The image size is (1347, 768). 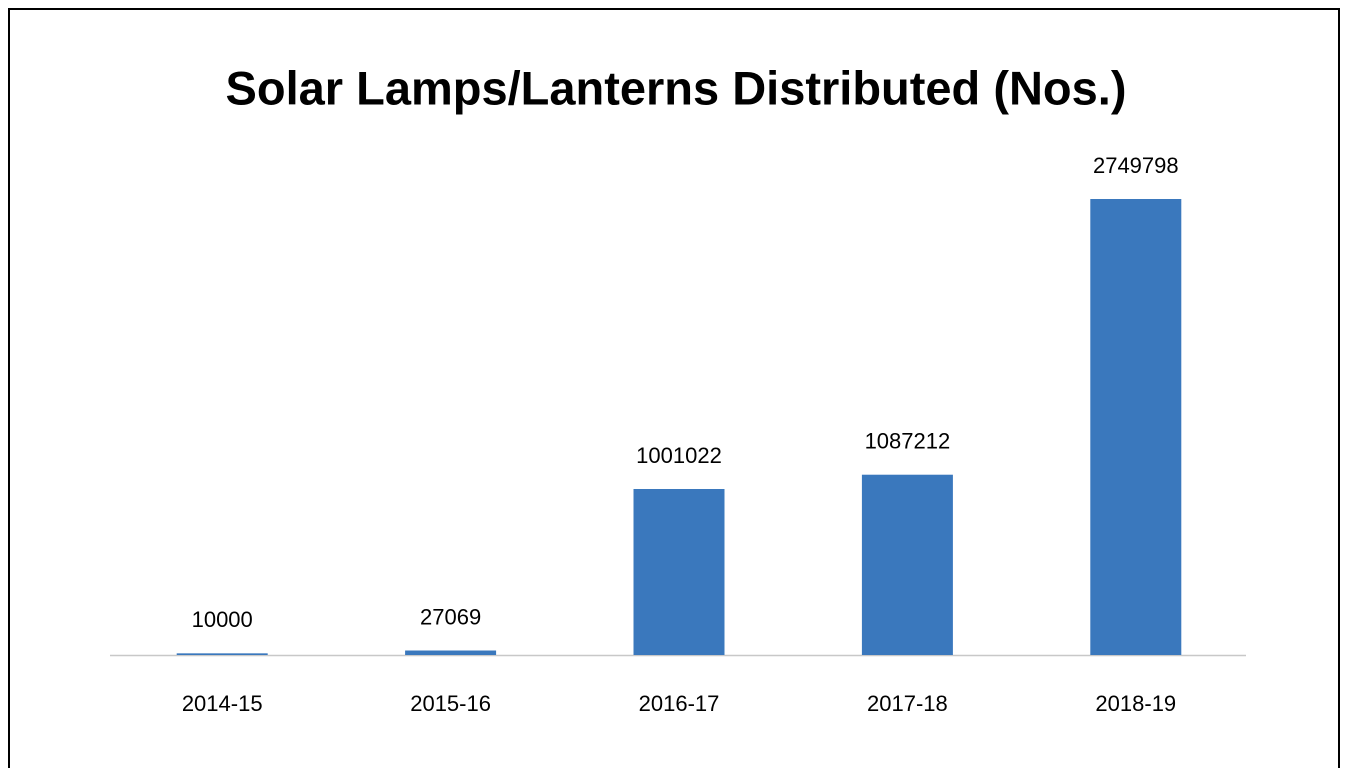 What do you see at coordinates (222, 703) in the screenshot?
I see `x-tick-label: 2014-15` at bounding box center [222, 703].